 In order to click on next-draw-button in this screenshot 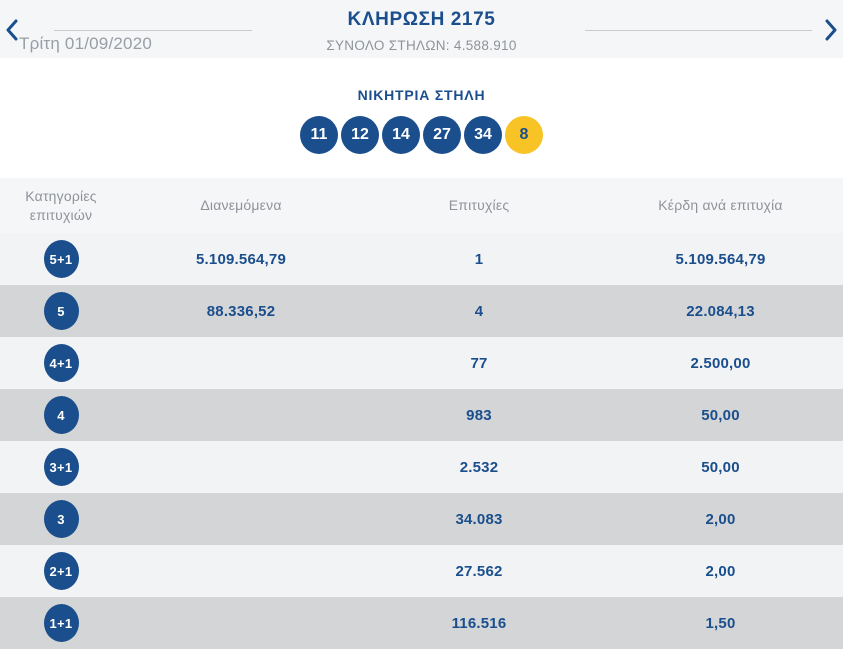, I will do `click(831, 30)`.